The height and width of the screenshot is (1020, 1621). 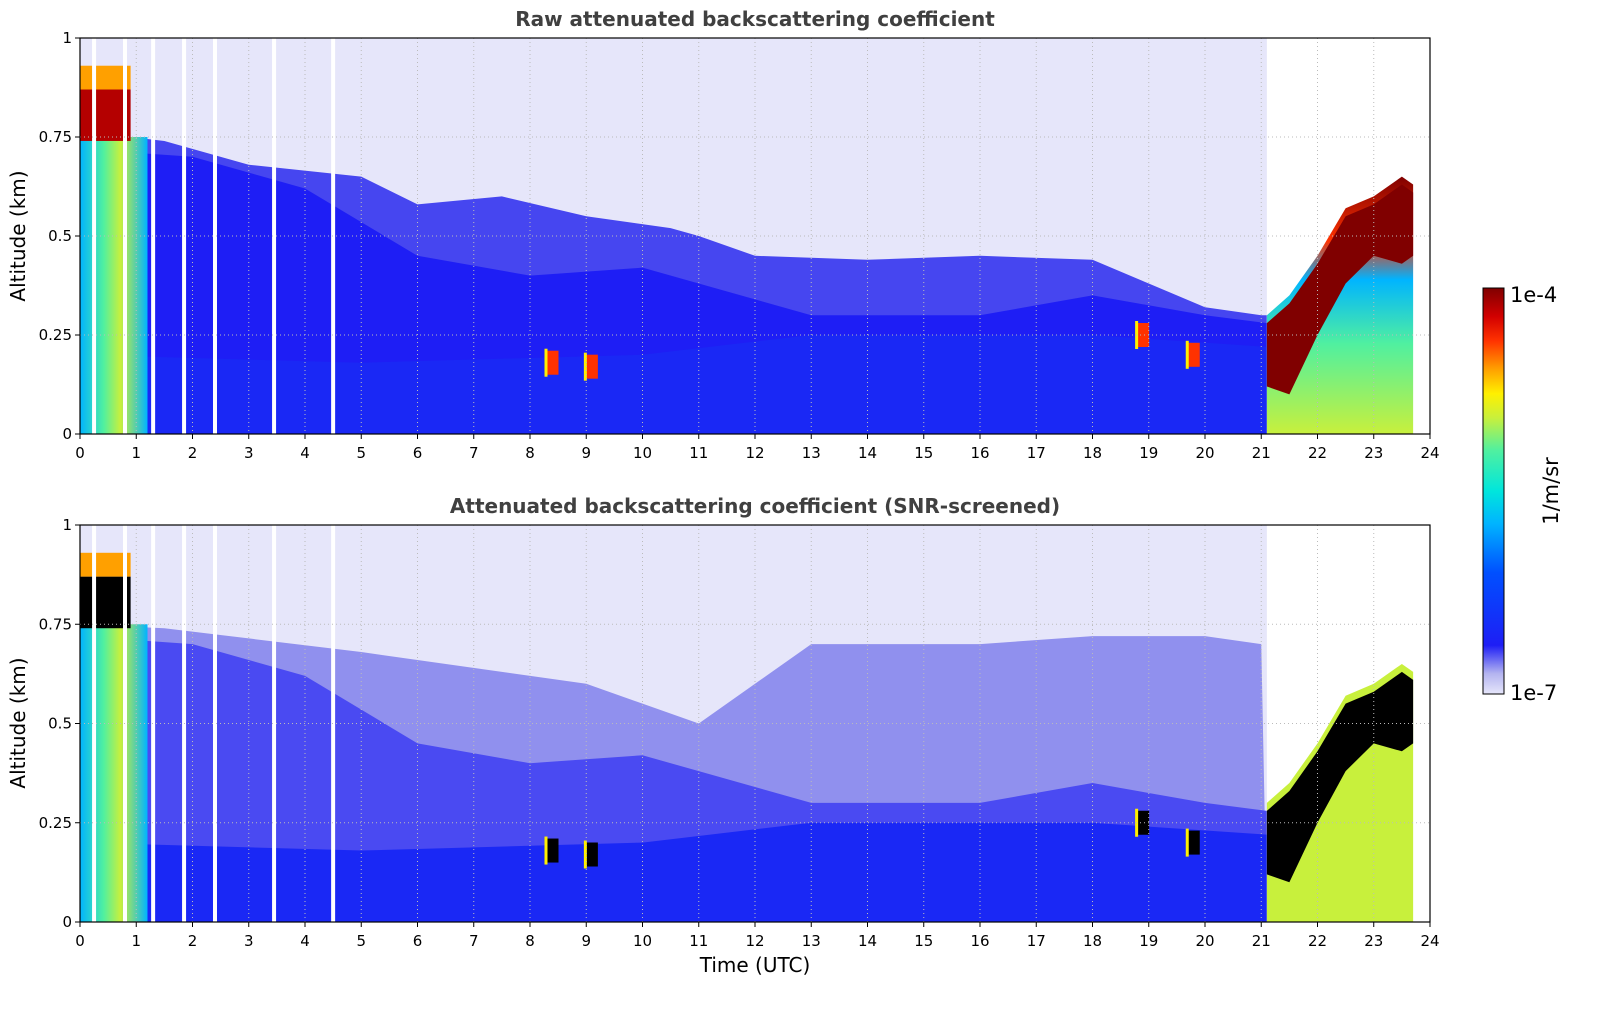 I want to click on colorbar: 1e-4 1e-7 1/m/sr, so click(x=1522, y=494).